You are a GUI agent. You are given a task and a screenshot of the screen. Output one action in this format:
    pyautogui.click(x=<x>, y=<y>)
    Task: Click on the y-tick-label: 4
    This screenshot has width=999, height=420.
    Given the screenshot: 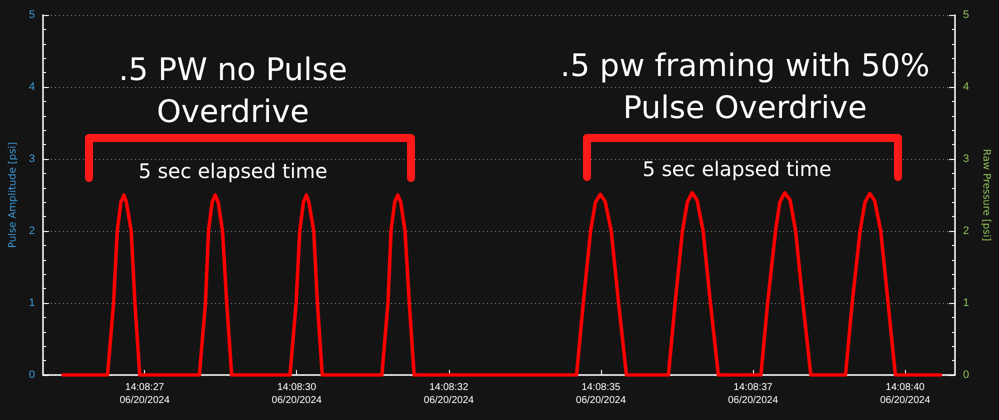 What is the action you would take?
    pyautogui.click(x=32, y=87)
    